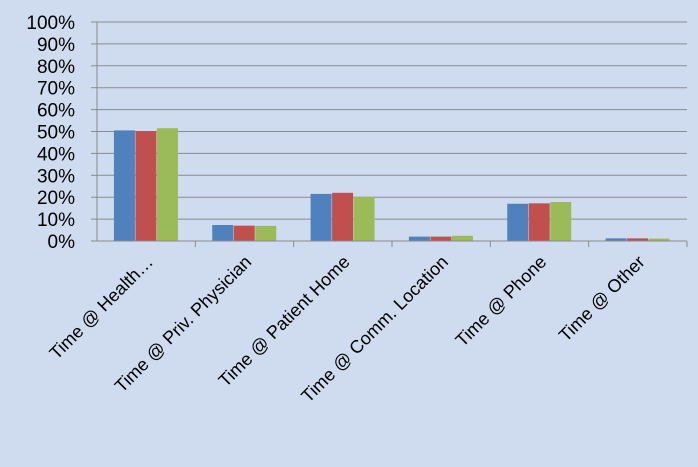  What do you see at coordinates (62, 242) in the screenshot?
I see `y-tick-label: 0%` at bounding box center [62, 242].